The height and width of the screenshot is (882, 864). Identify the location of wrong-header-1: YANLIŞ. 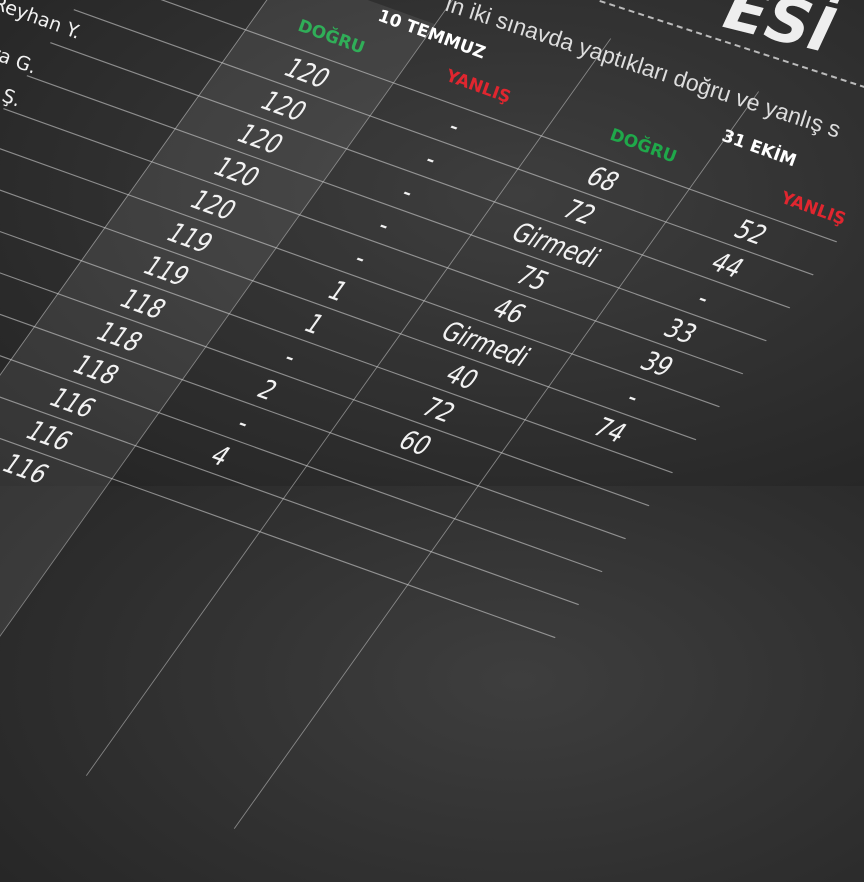
(478, 87).